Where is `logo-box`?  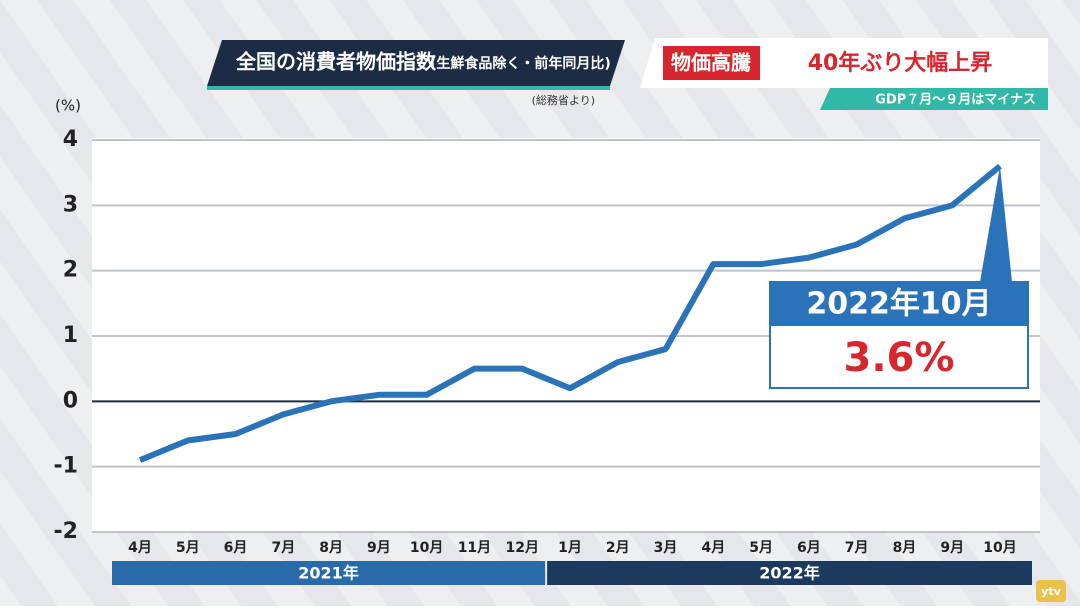
logo-box is located at coordinates (1051, 591).